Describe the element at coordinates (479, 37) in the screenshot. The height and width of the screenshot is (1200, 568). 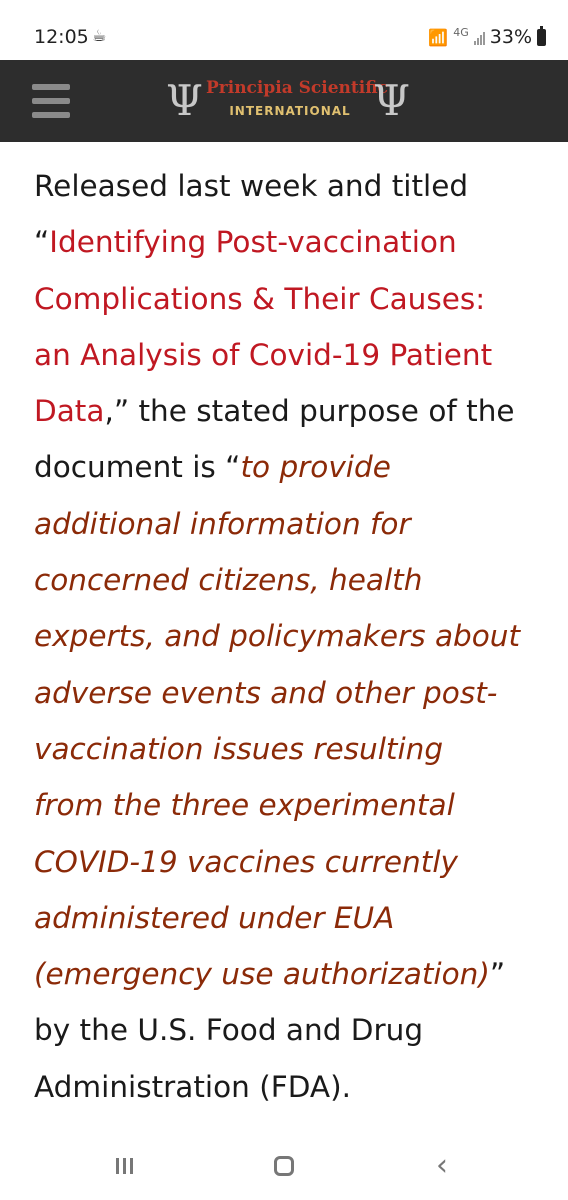
I see `signal-icon` at that location.